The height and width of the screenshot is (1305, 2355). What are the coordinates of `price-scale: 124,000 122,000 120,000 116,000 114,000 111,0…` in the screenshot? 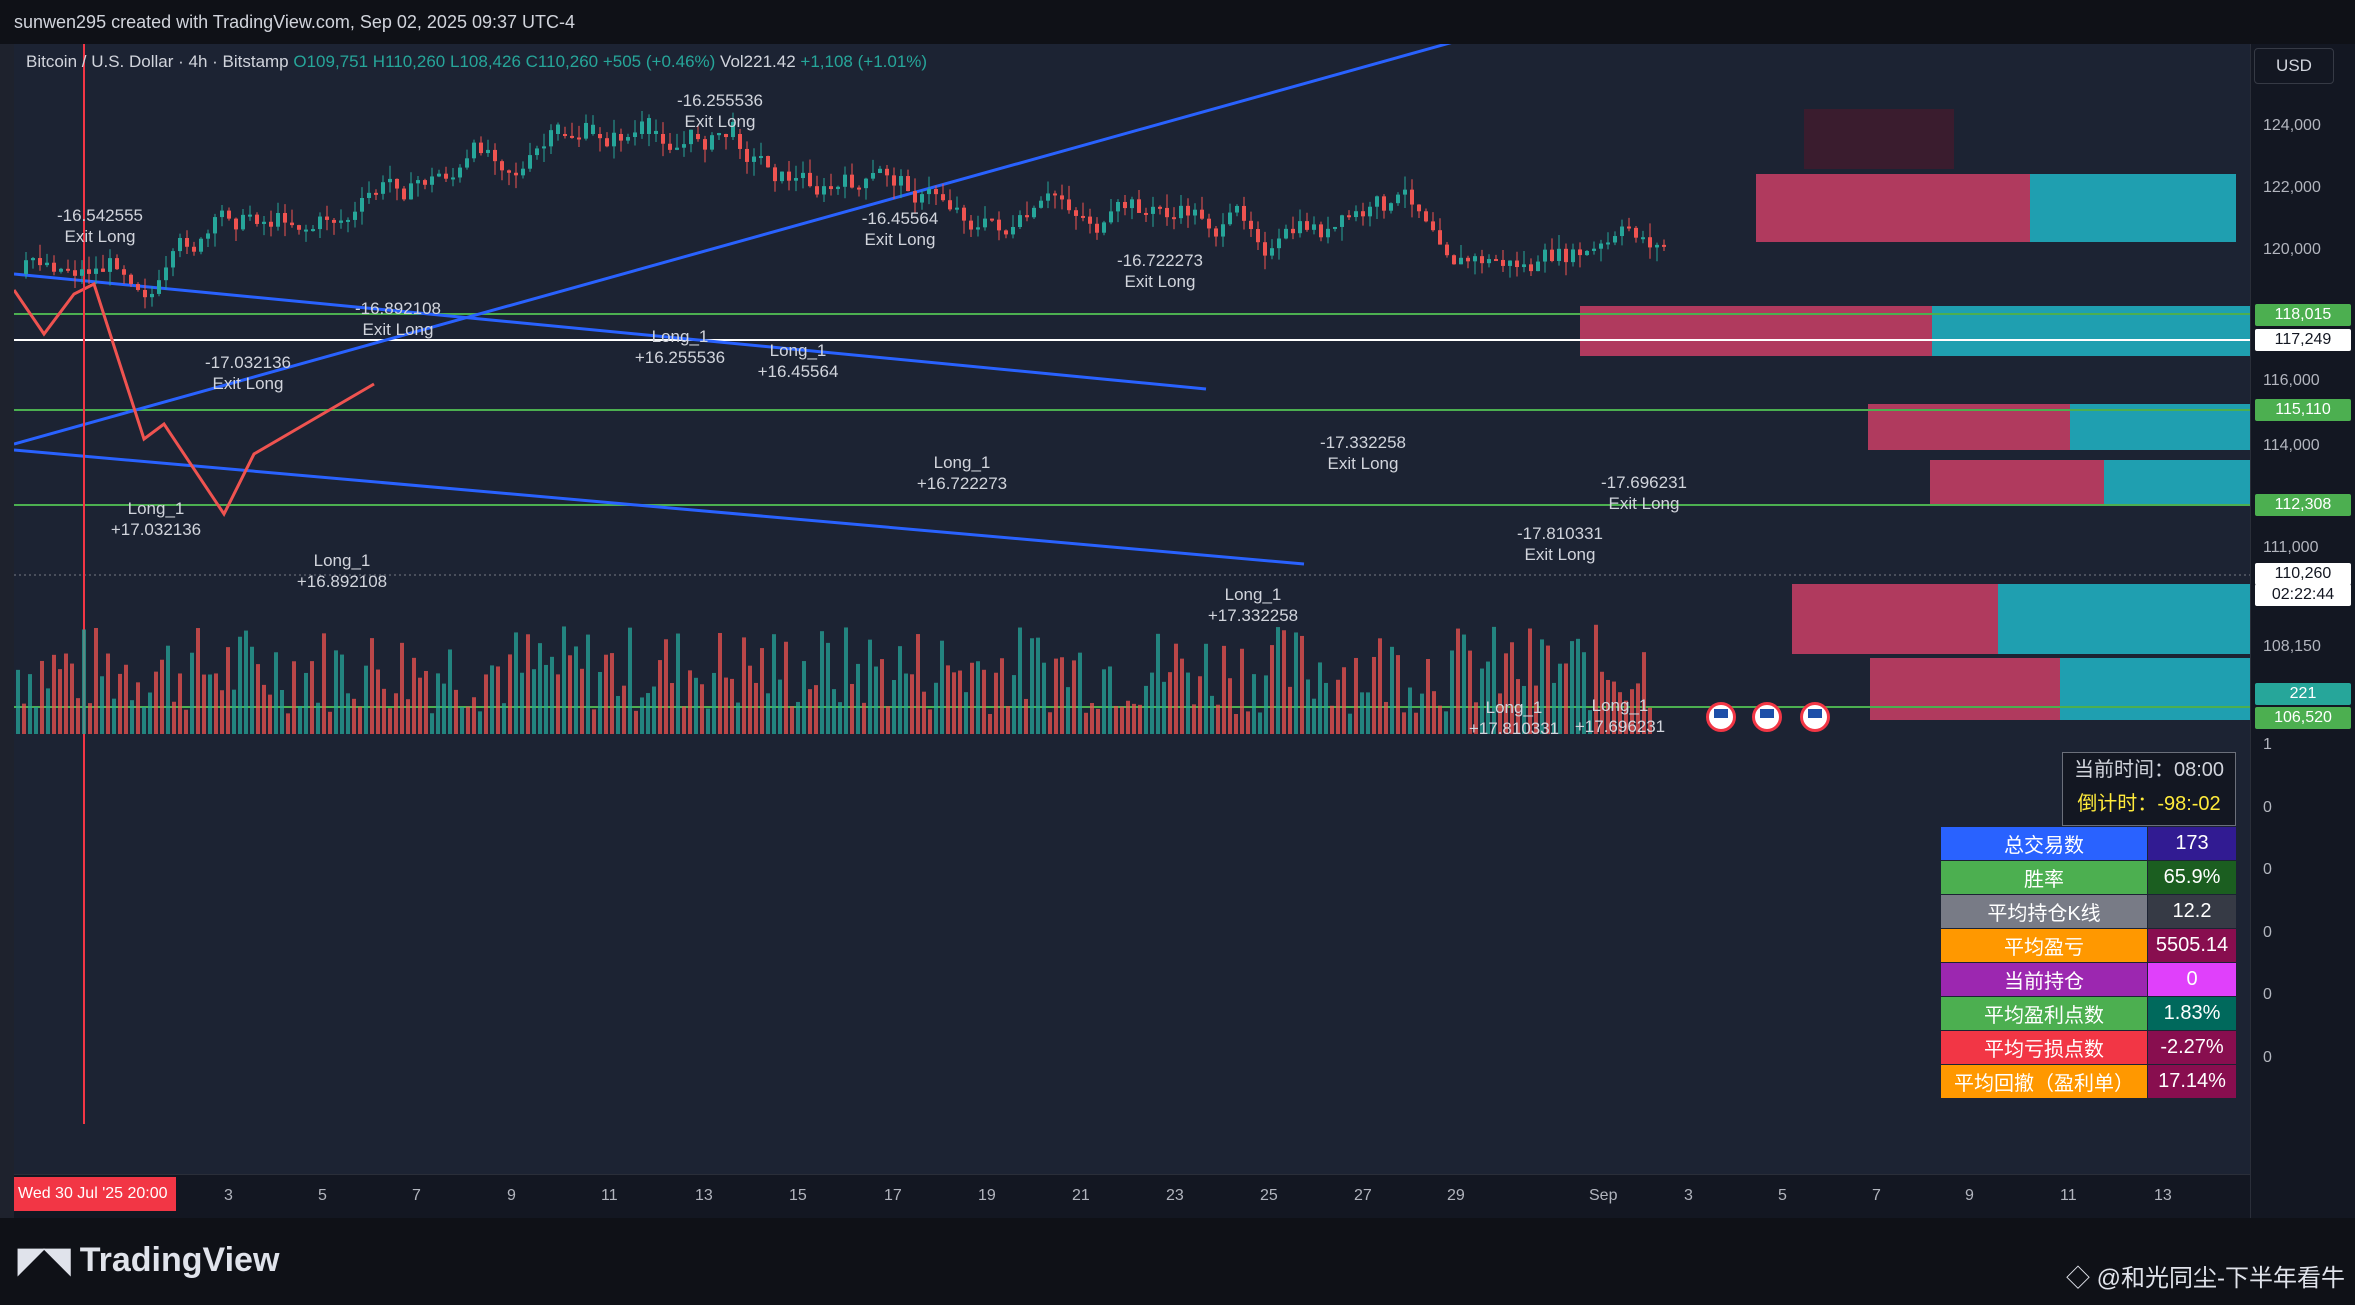 It's located at (2302, 631).